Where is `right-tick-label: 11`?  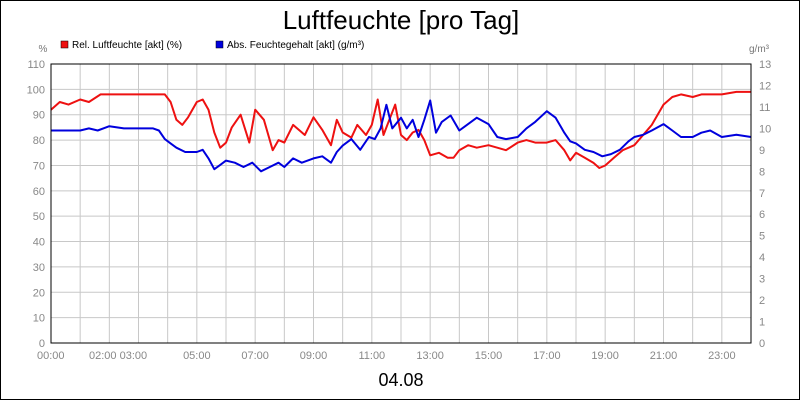
right-tick-label: 11 is located at coordinates (764, 108).